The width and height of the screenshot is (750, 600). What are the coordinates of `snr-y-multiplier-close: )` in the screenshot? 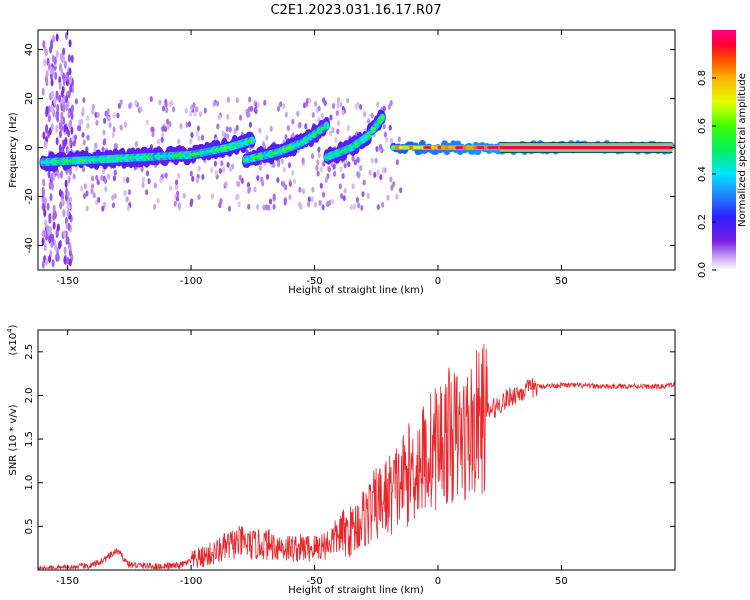 It's located at (13, 326).